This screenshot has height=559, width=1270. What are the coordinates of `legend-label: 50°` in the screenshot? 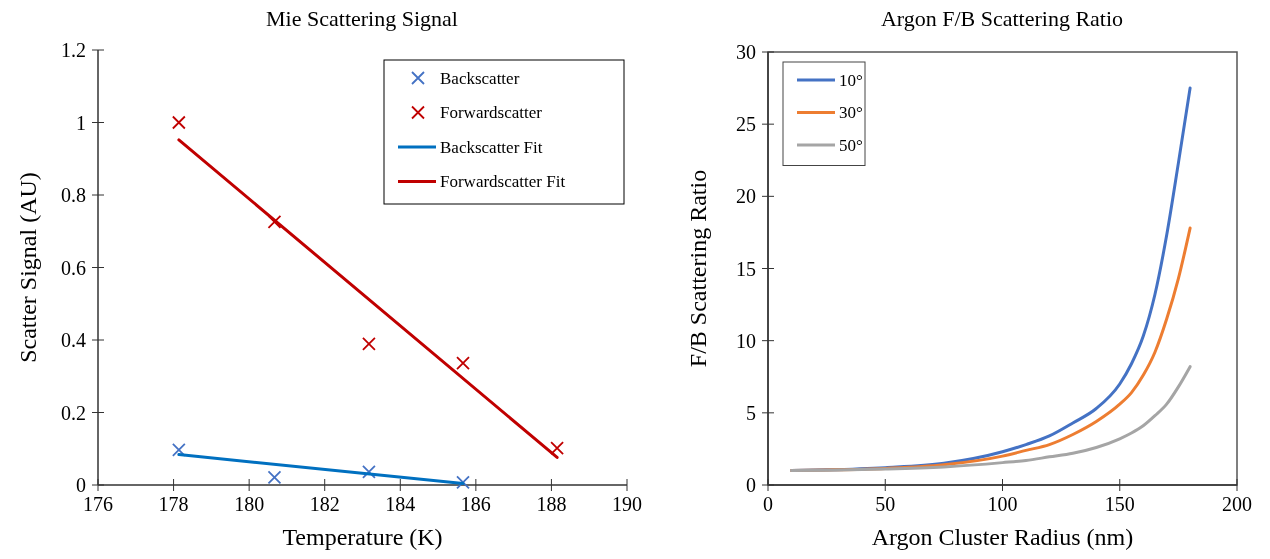 It's located at (851, 145).